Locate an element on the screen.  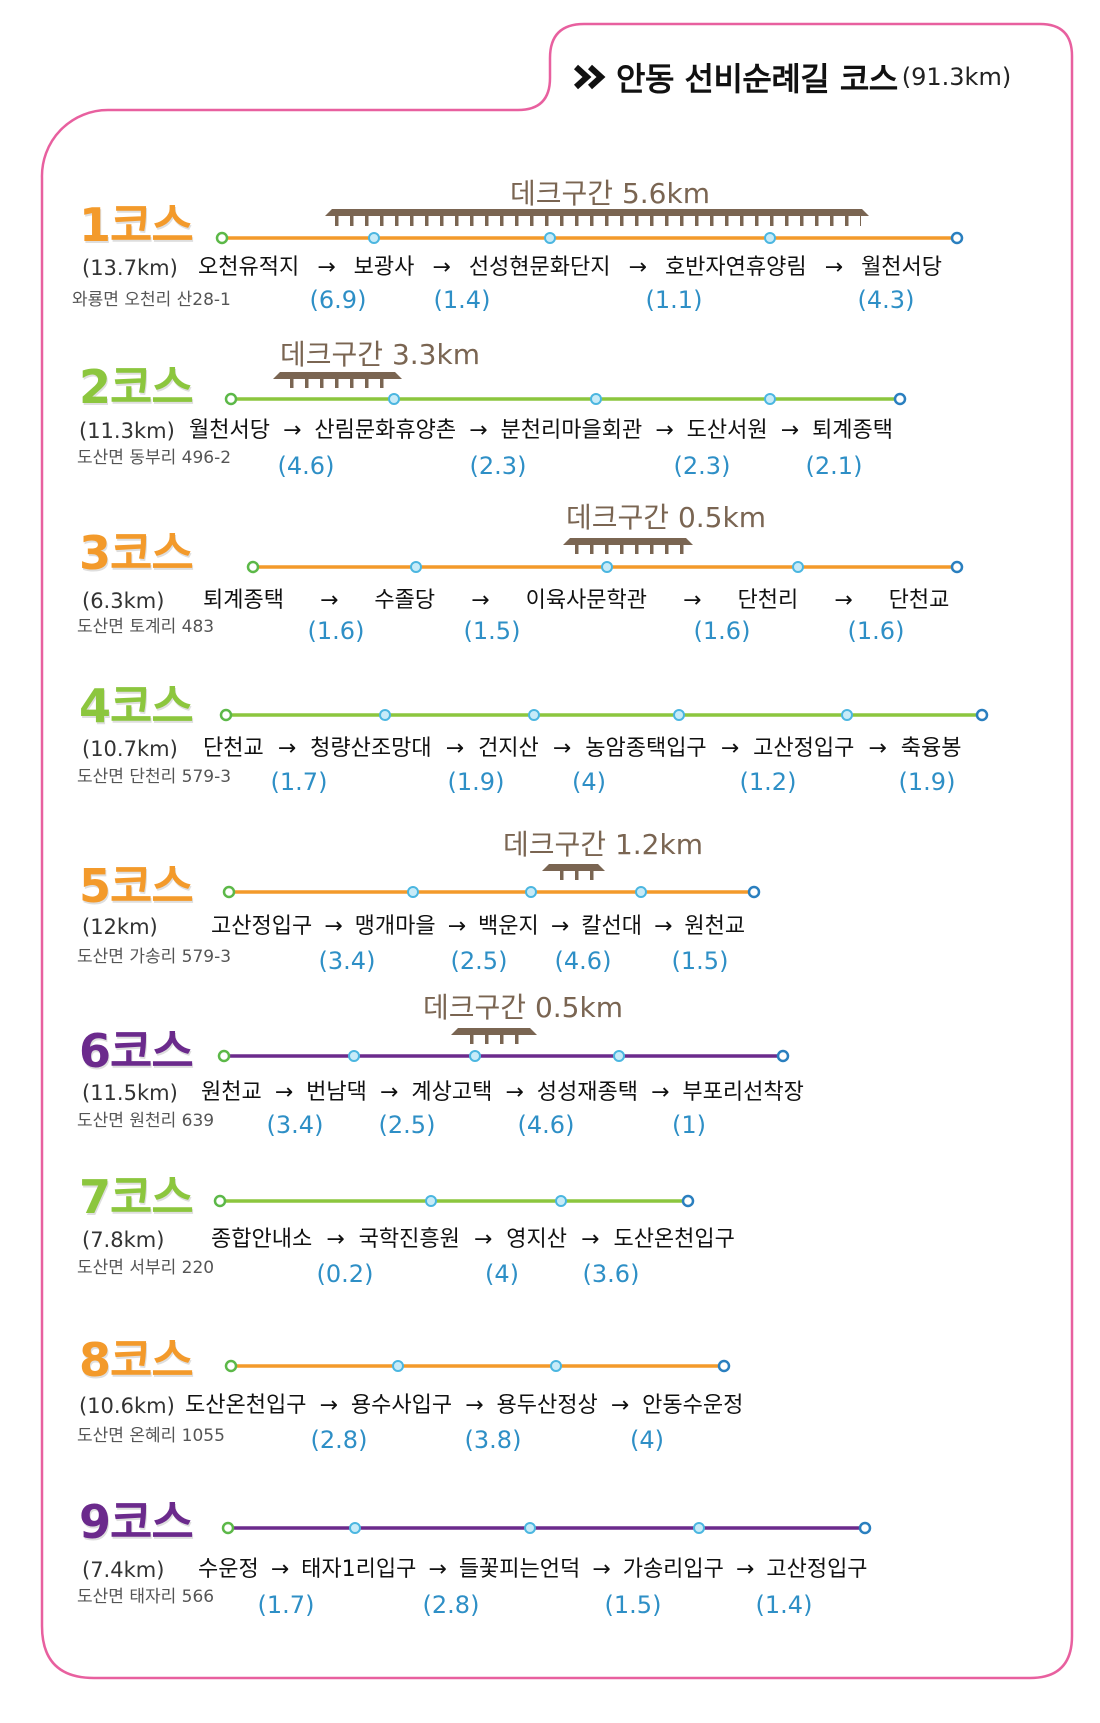
course-length: (11.3km) is located at coordinates (127, 431).